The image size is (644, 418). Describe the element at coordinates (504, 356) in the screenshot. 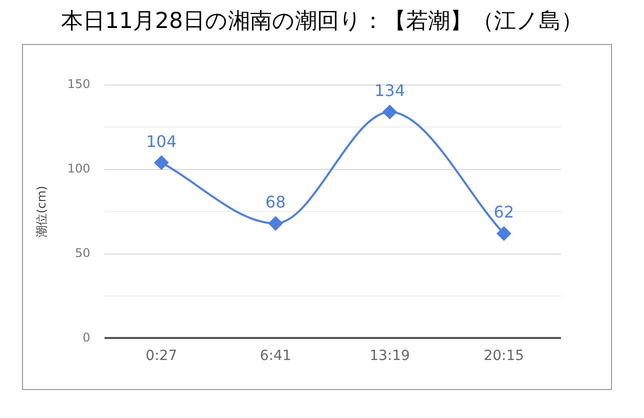

I see `x-tick-label: 20:15` at that location.